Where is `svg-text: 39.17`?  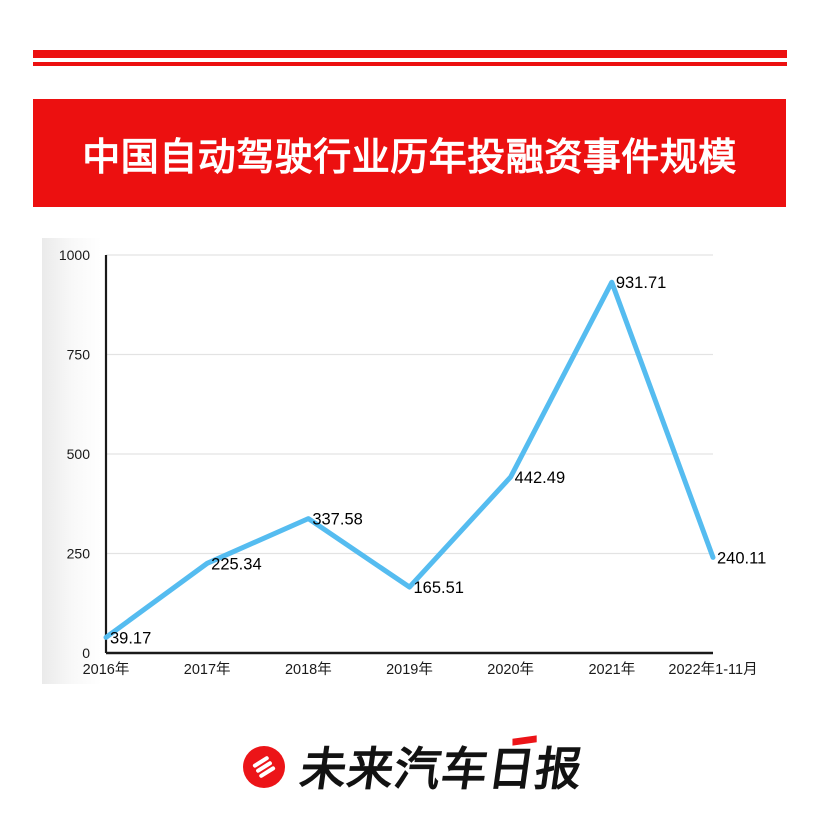 svg-text: 39.17 is located at coordinates (130, 638).